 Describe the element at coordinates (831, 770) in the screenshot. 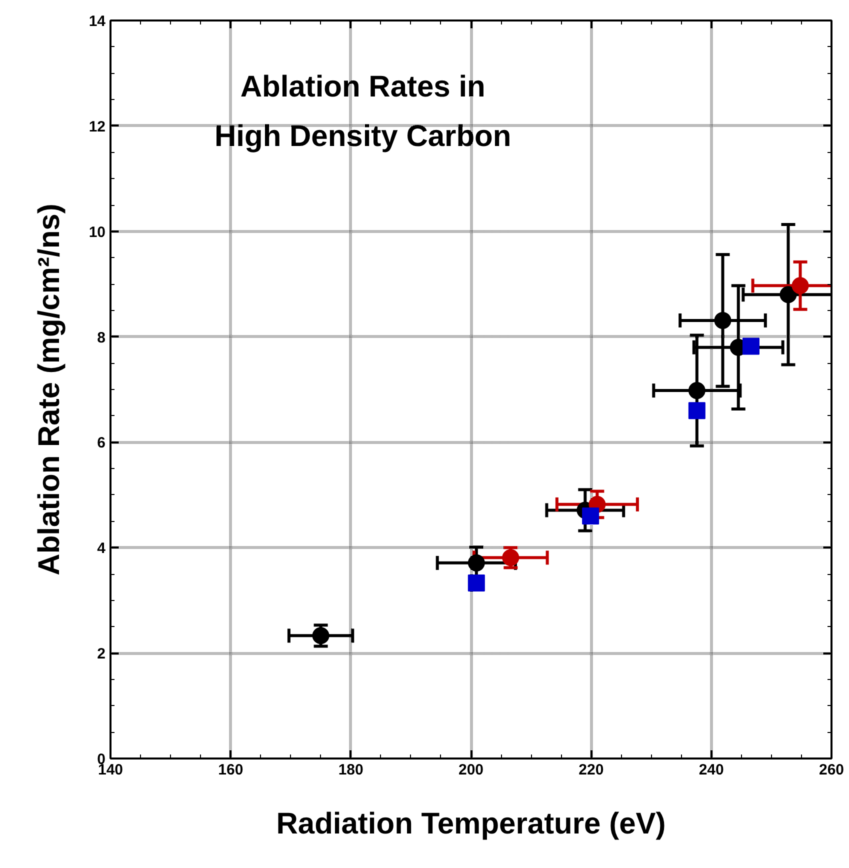

I see `x-tick-label: 260` at that location.